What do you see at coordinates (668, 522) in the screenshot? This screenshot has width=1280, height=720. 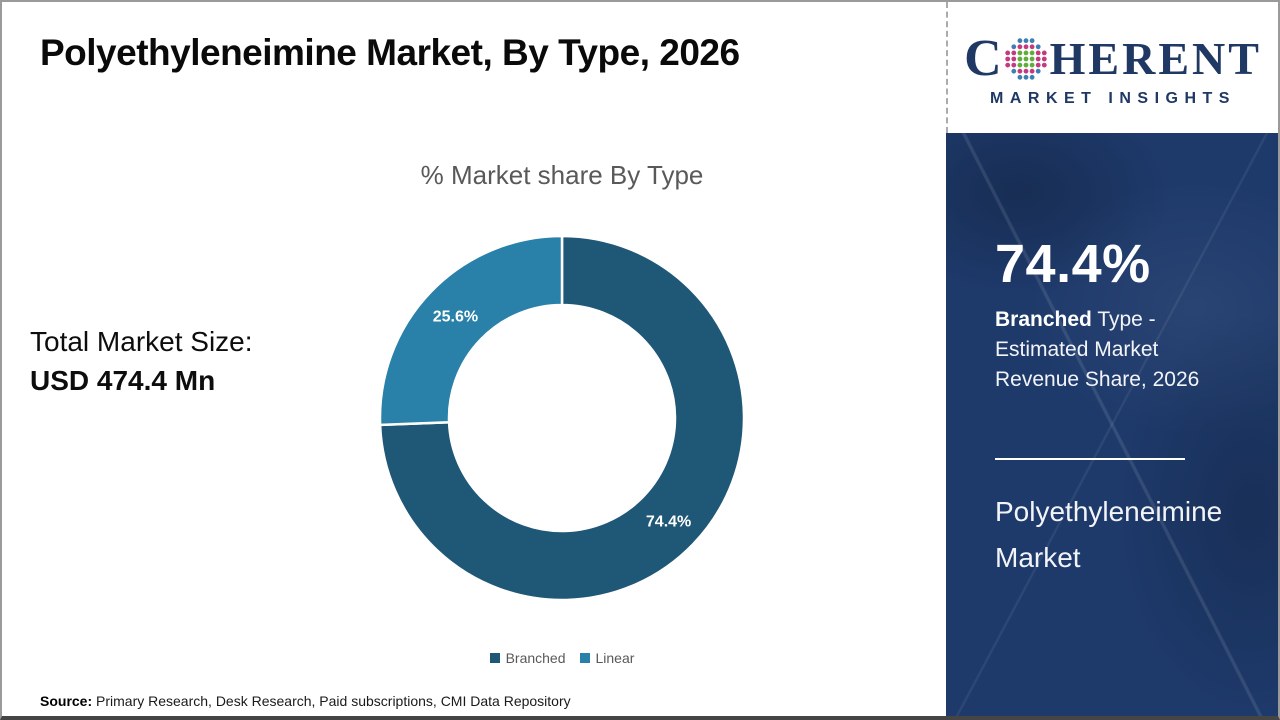 I see `slice-label-branched: 74.4%` at bounding box center [668, 522].